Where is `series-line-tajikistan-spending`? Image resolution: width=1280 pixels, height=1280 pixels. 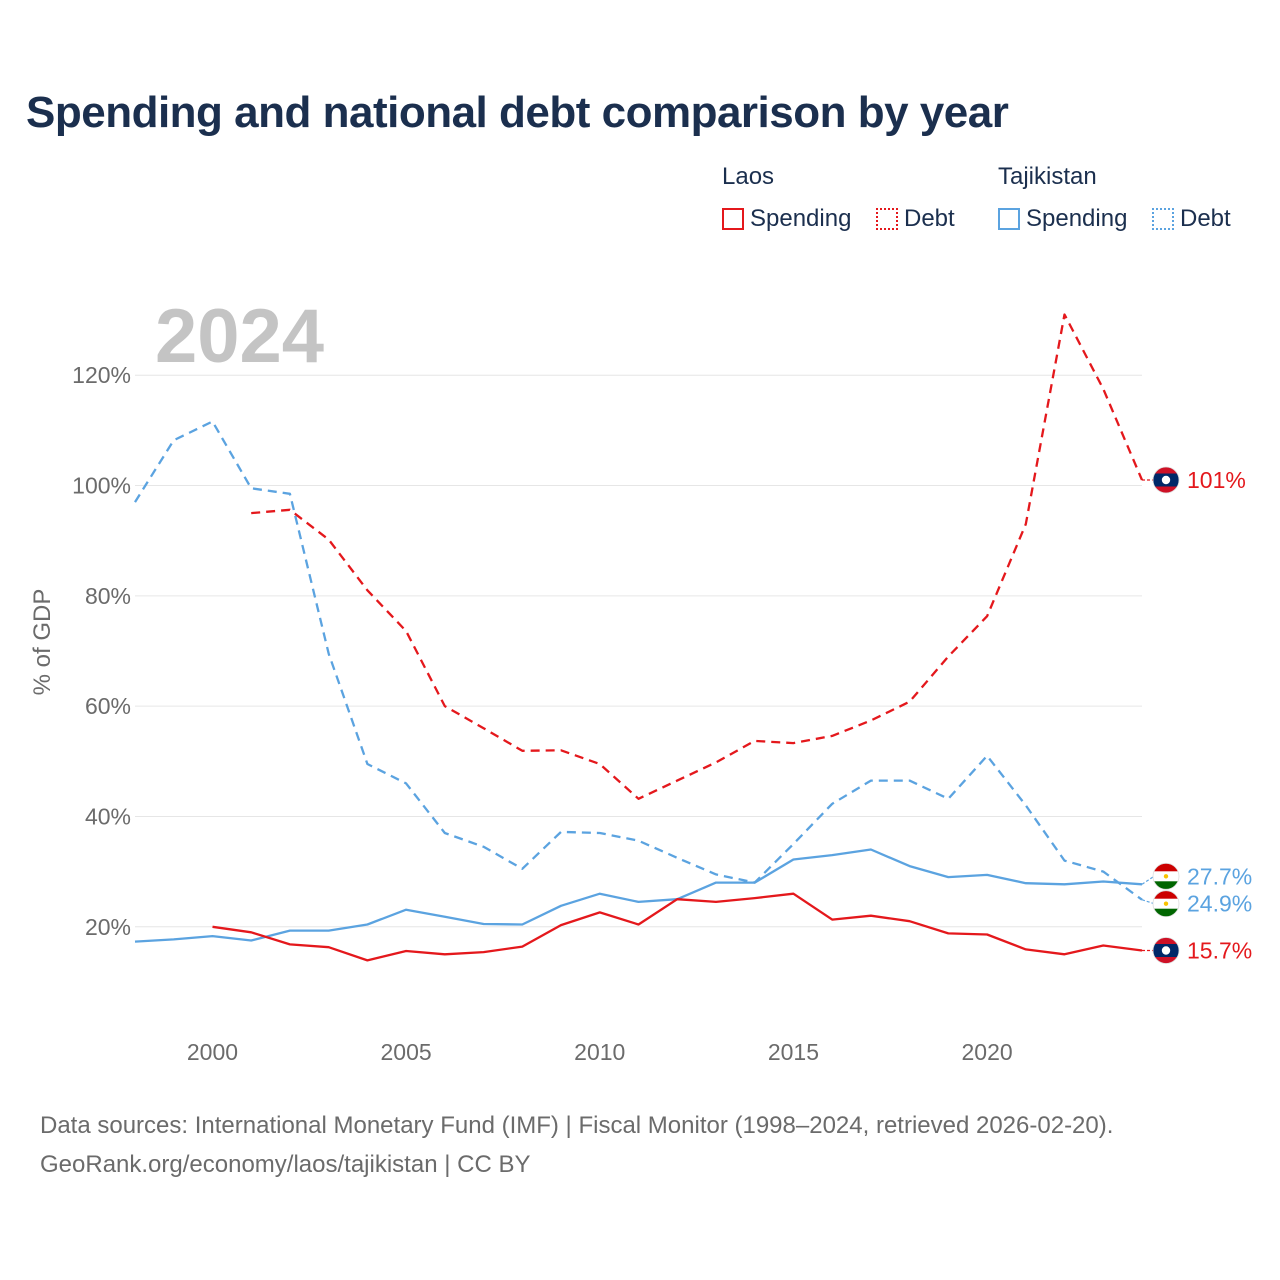
series-line-tajikistan-spending is located at coordinates (638, 895).